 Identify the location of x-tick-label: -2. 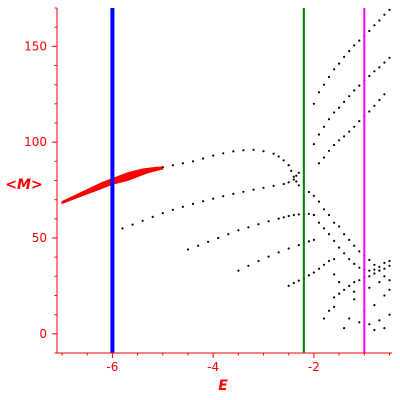
(314, 367).